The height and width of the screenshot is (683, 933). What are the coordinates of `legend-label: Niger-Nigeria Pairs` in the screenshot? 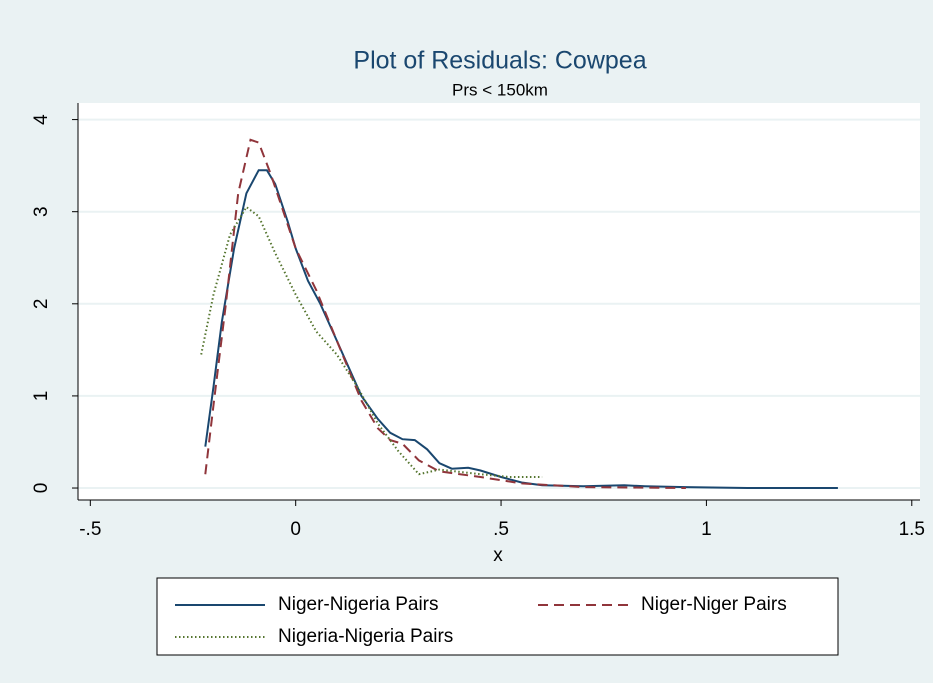 It's located at (358, 604).